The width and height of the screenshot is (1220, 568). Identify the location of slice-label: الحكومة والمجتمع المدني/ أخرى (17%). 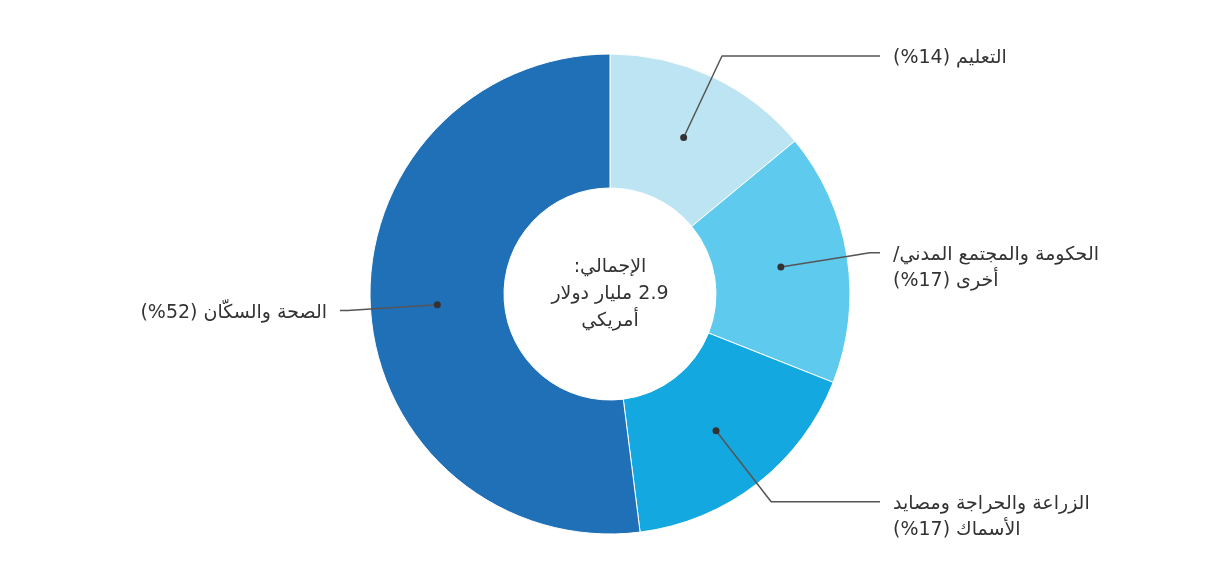
(996, 266).